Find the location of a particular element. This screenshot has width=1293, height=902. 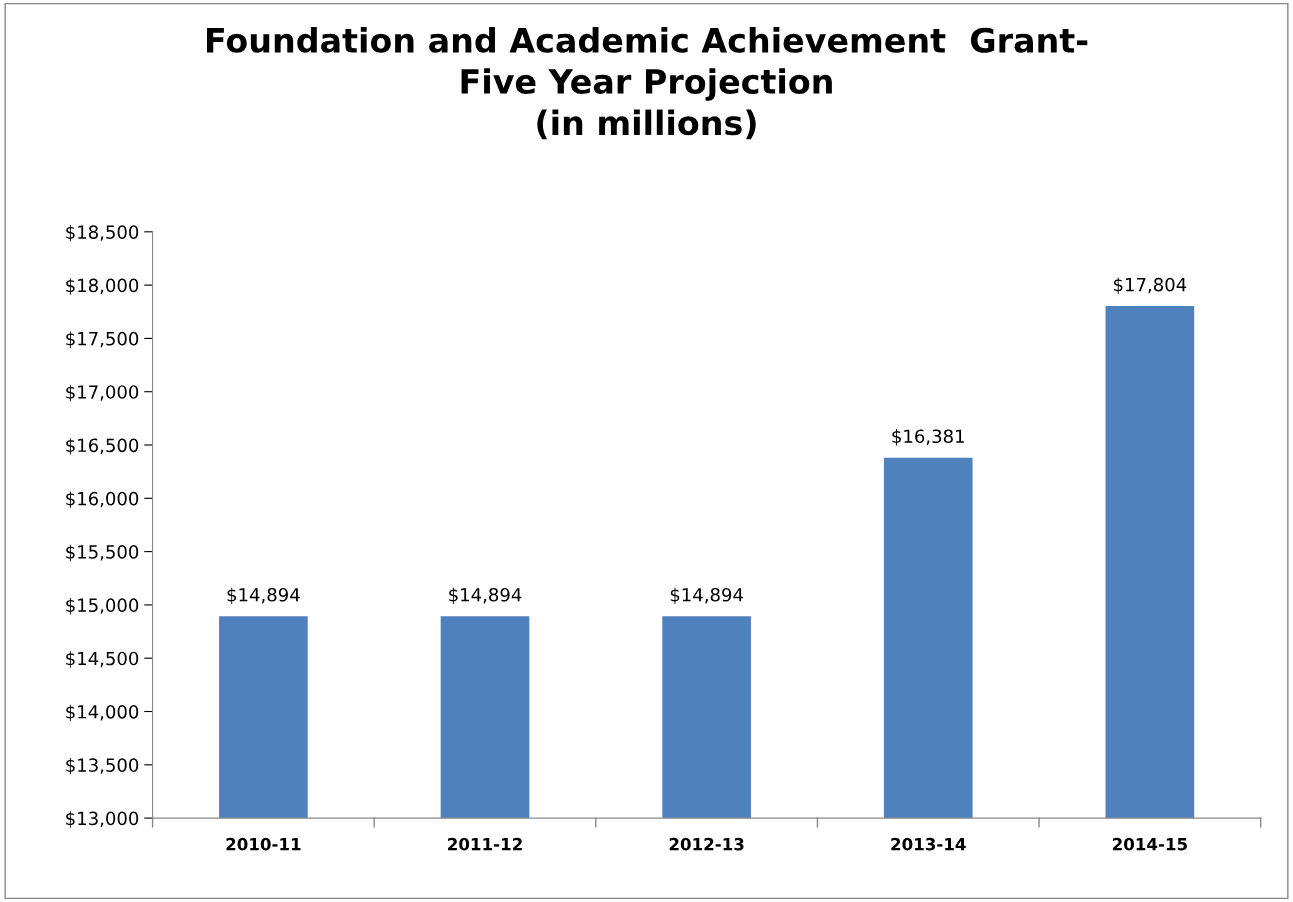

y-tick-label: $15,000 is located at coordinates (102, 606).